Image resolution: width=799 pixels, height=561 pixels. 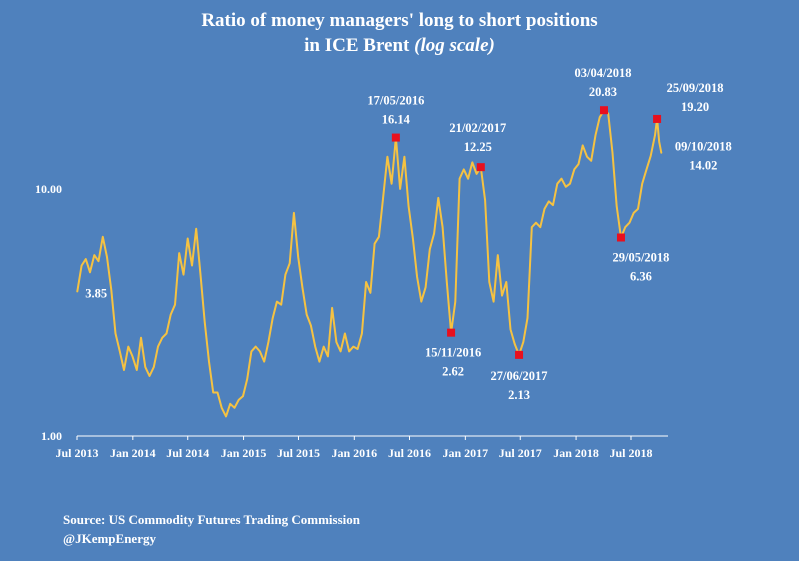 I want to click on annotation-date: 25/09/2018, so click(x=695, y=88).